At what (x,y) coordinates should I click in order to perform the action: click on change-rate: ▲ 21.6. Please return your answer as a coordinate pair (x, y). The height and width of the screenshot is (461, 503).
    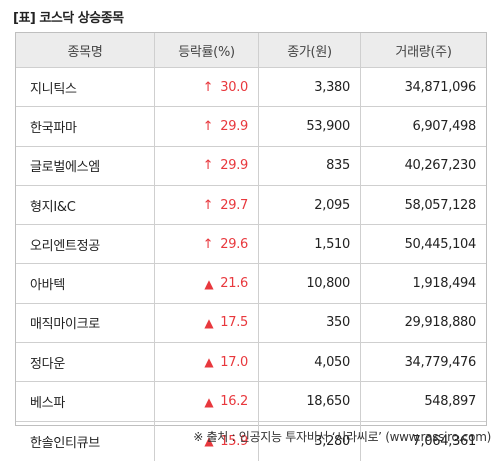
    Looking at the image, I should click on (226, 283).